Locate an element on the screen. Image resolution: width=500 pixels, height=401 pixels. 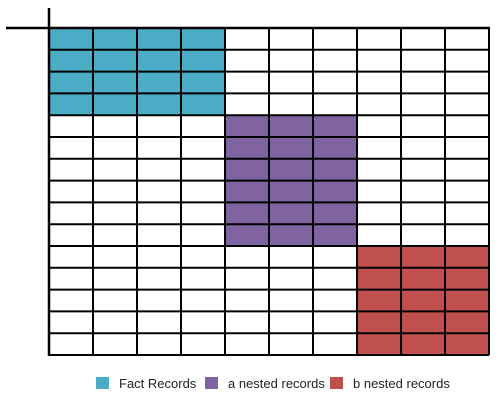
legend-swatch-a-nested-records is located at coordinates (211, 383).